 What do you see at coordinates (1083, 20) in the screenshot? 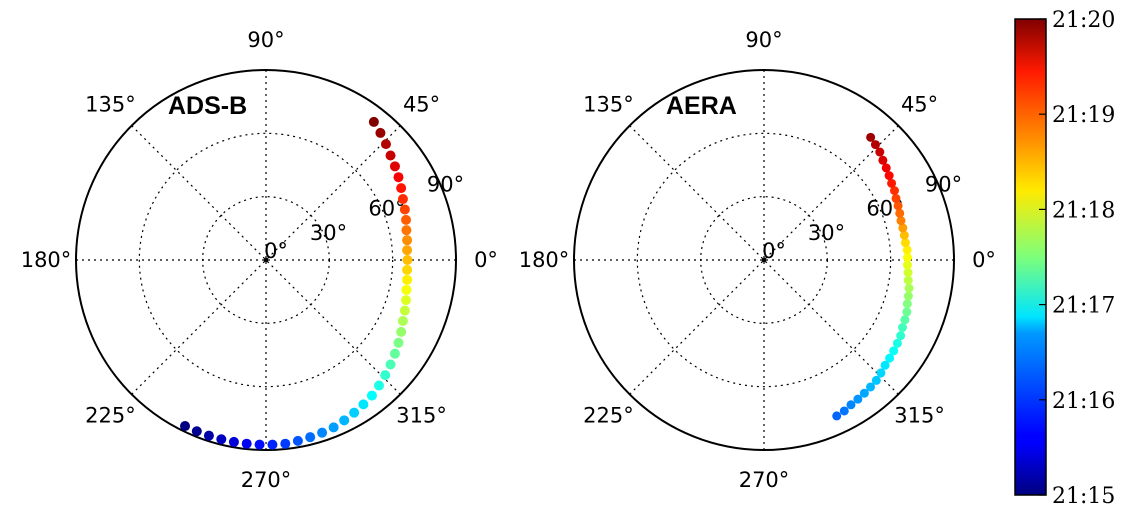
I see `colorbar-tick-label: 21:20` at bounding box center [1083, 20].